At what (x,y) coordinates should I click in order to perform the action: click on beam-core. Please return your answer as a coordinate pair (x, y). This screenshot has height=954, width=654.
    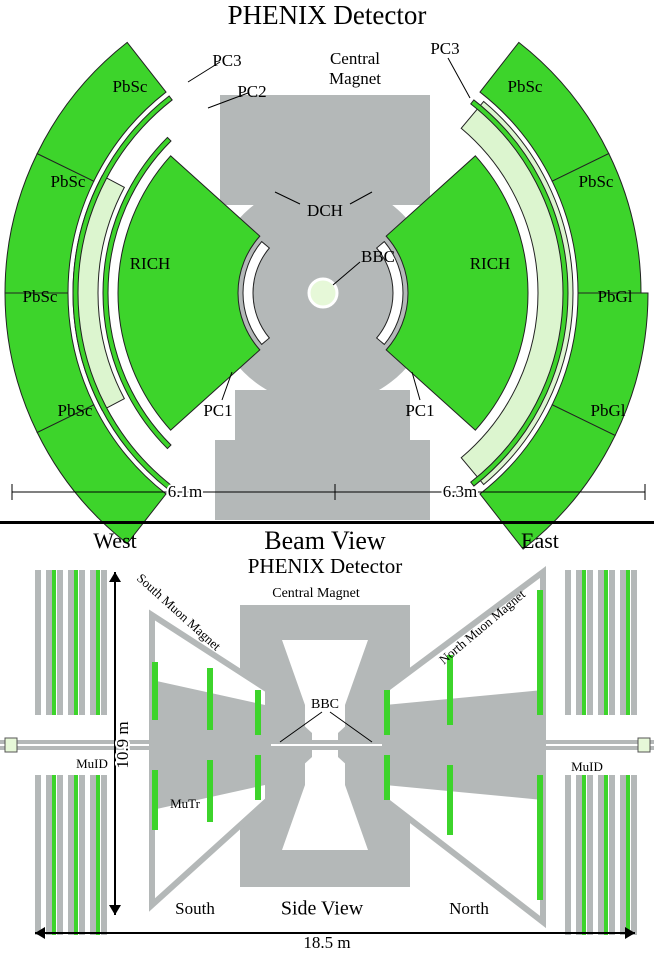
    Looking at the image, I should click on (327, 745).